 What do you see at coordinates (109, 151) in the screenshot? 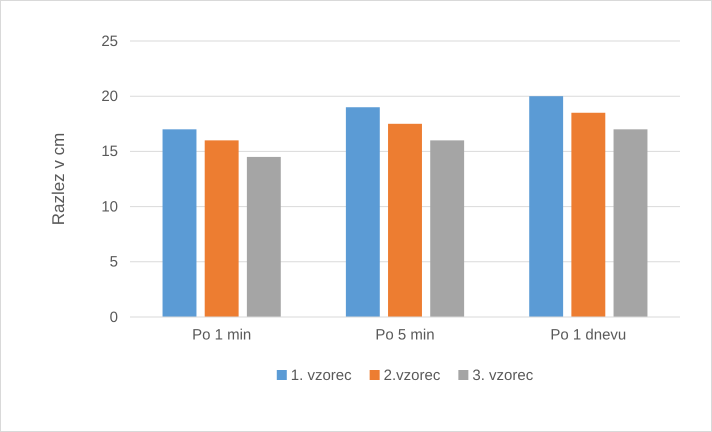
I see `y-tick-label: 15` at bounding box center [109, 151].